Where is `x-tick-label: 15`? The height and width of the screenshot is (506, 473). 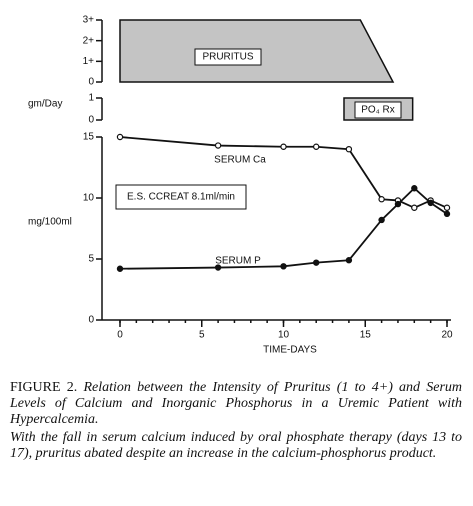 x-tick-label: 15 is located at coordinates (366, 335).